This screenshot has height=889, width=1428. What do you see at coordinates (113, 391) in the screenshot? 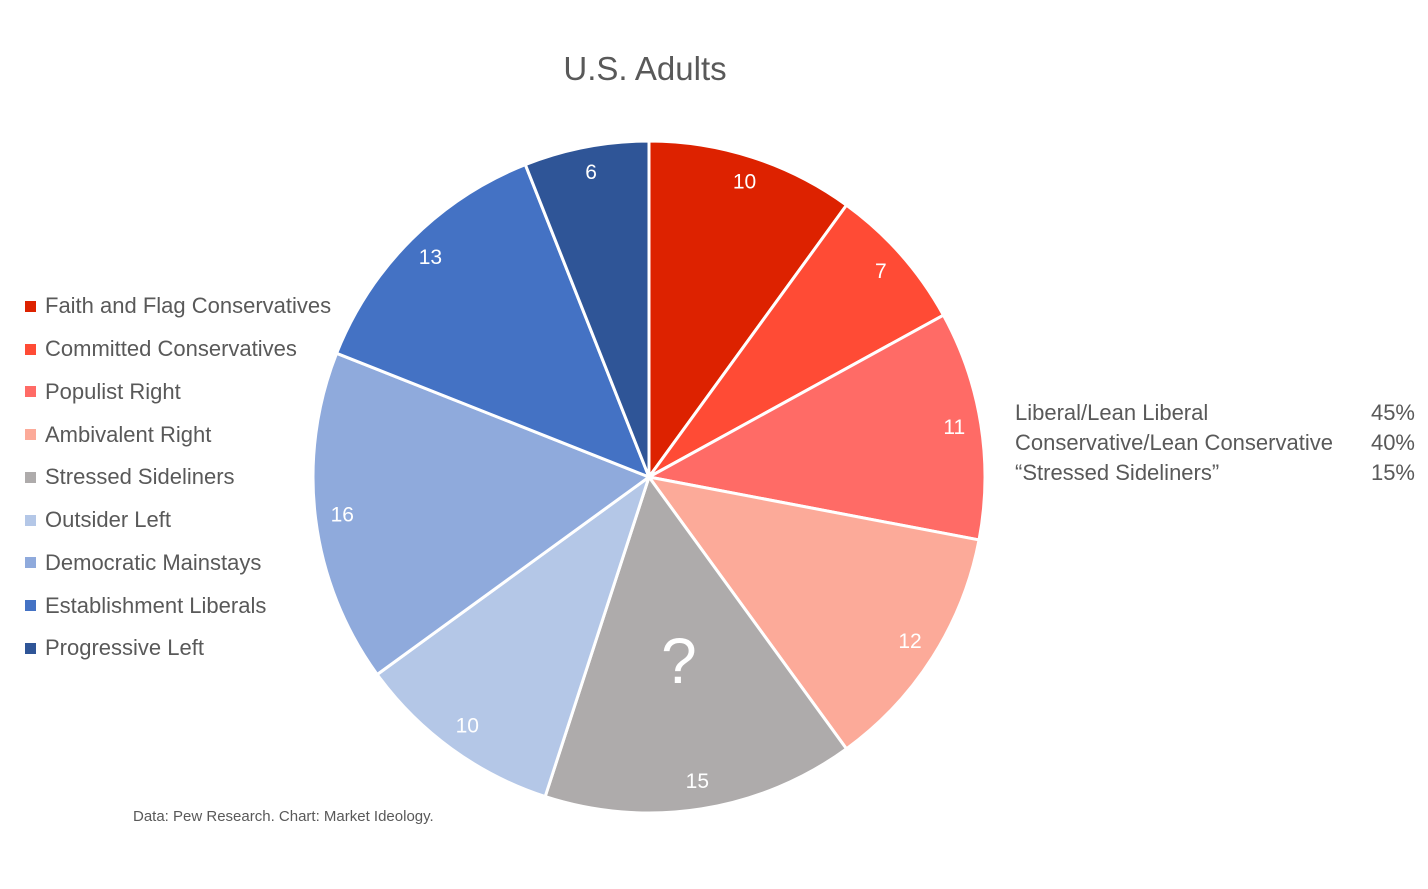
I see `legend-label: Populist Right` at bounding box center [113, 391].